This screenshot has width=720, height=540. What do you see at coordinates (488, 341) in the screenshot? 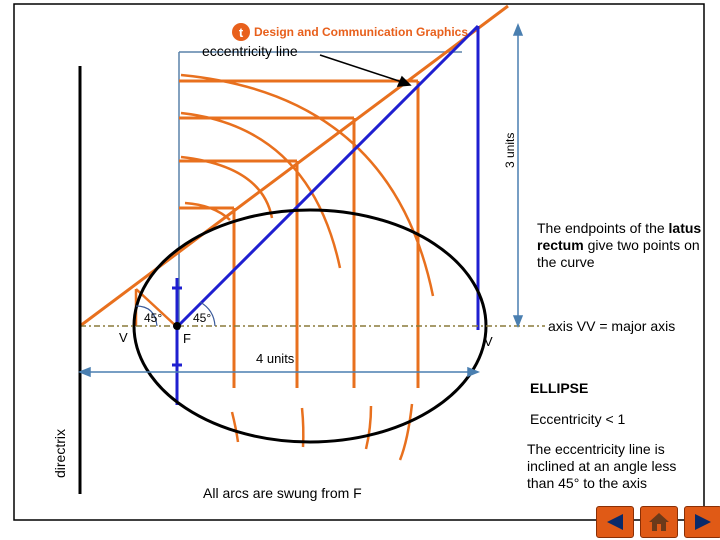
I see `vertex-right-label: V` at bounding box center [488, 341].